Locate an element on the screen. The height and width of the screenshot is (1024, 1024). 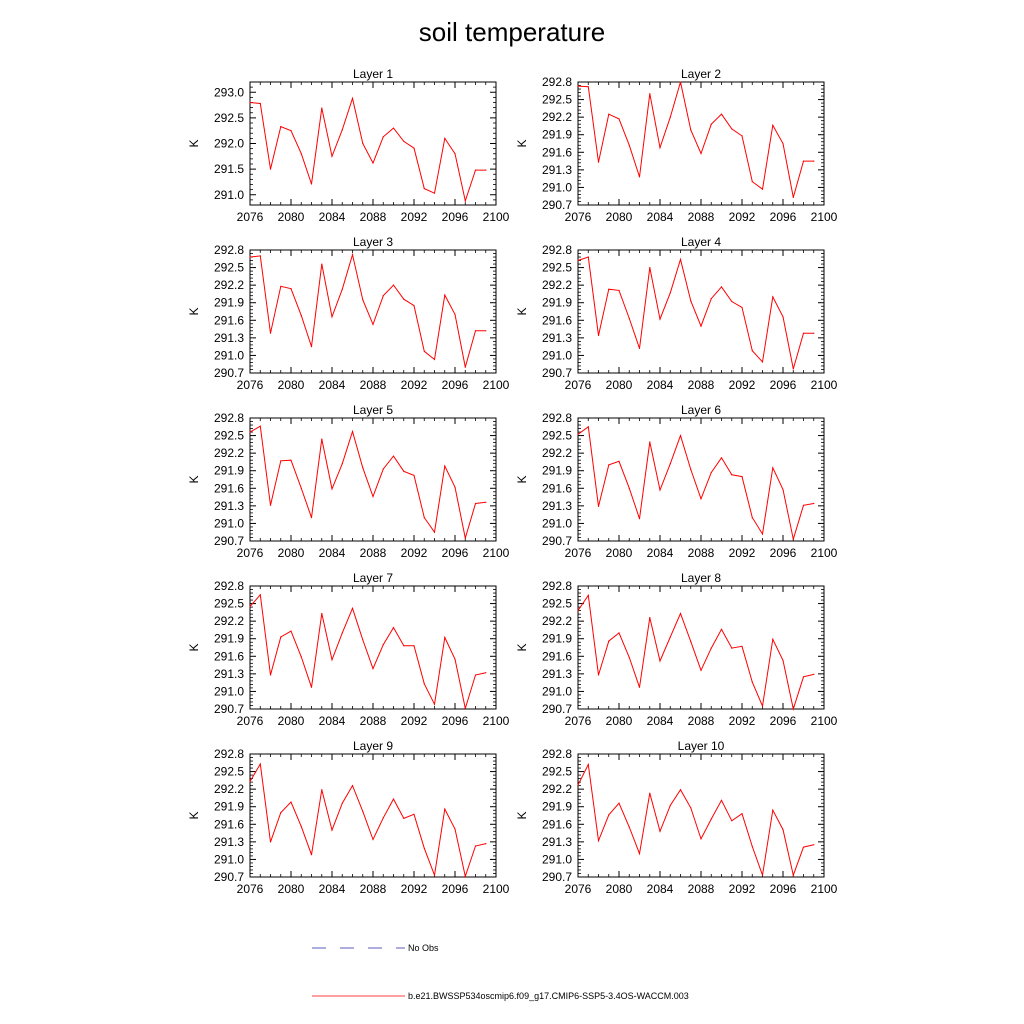
panel-title: Layer 5 is located at coordinates (373, 410).